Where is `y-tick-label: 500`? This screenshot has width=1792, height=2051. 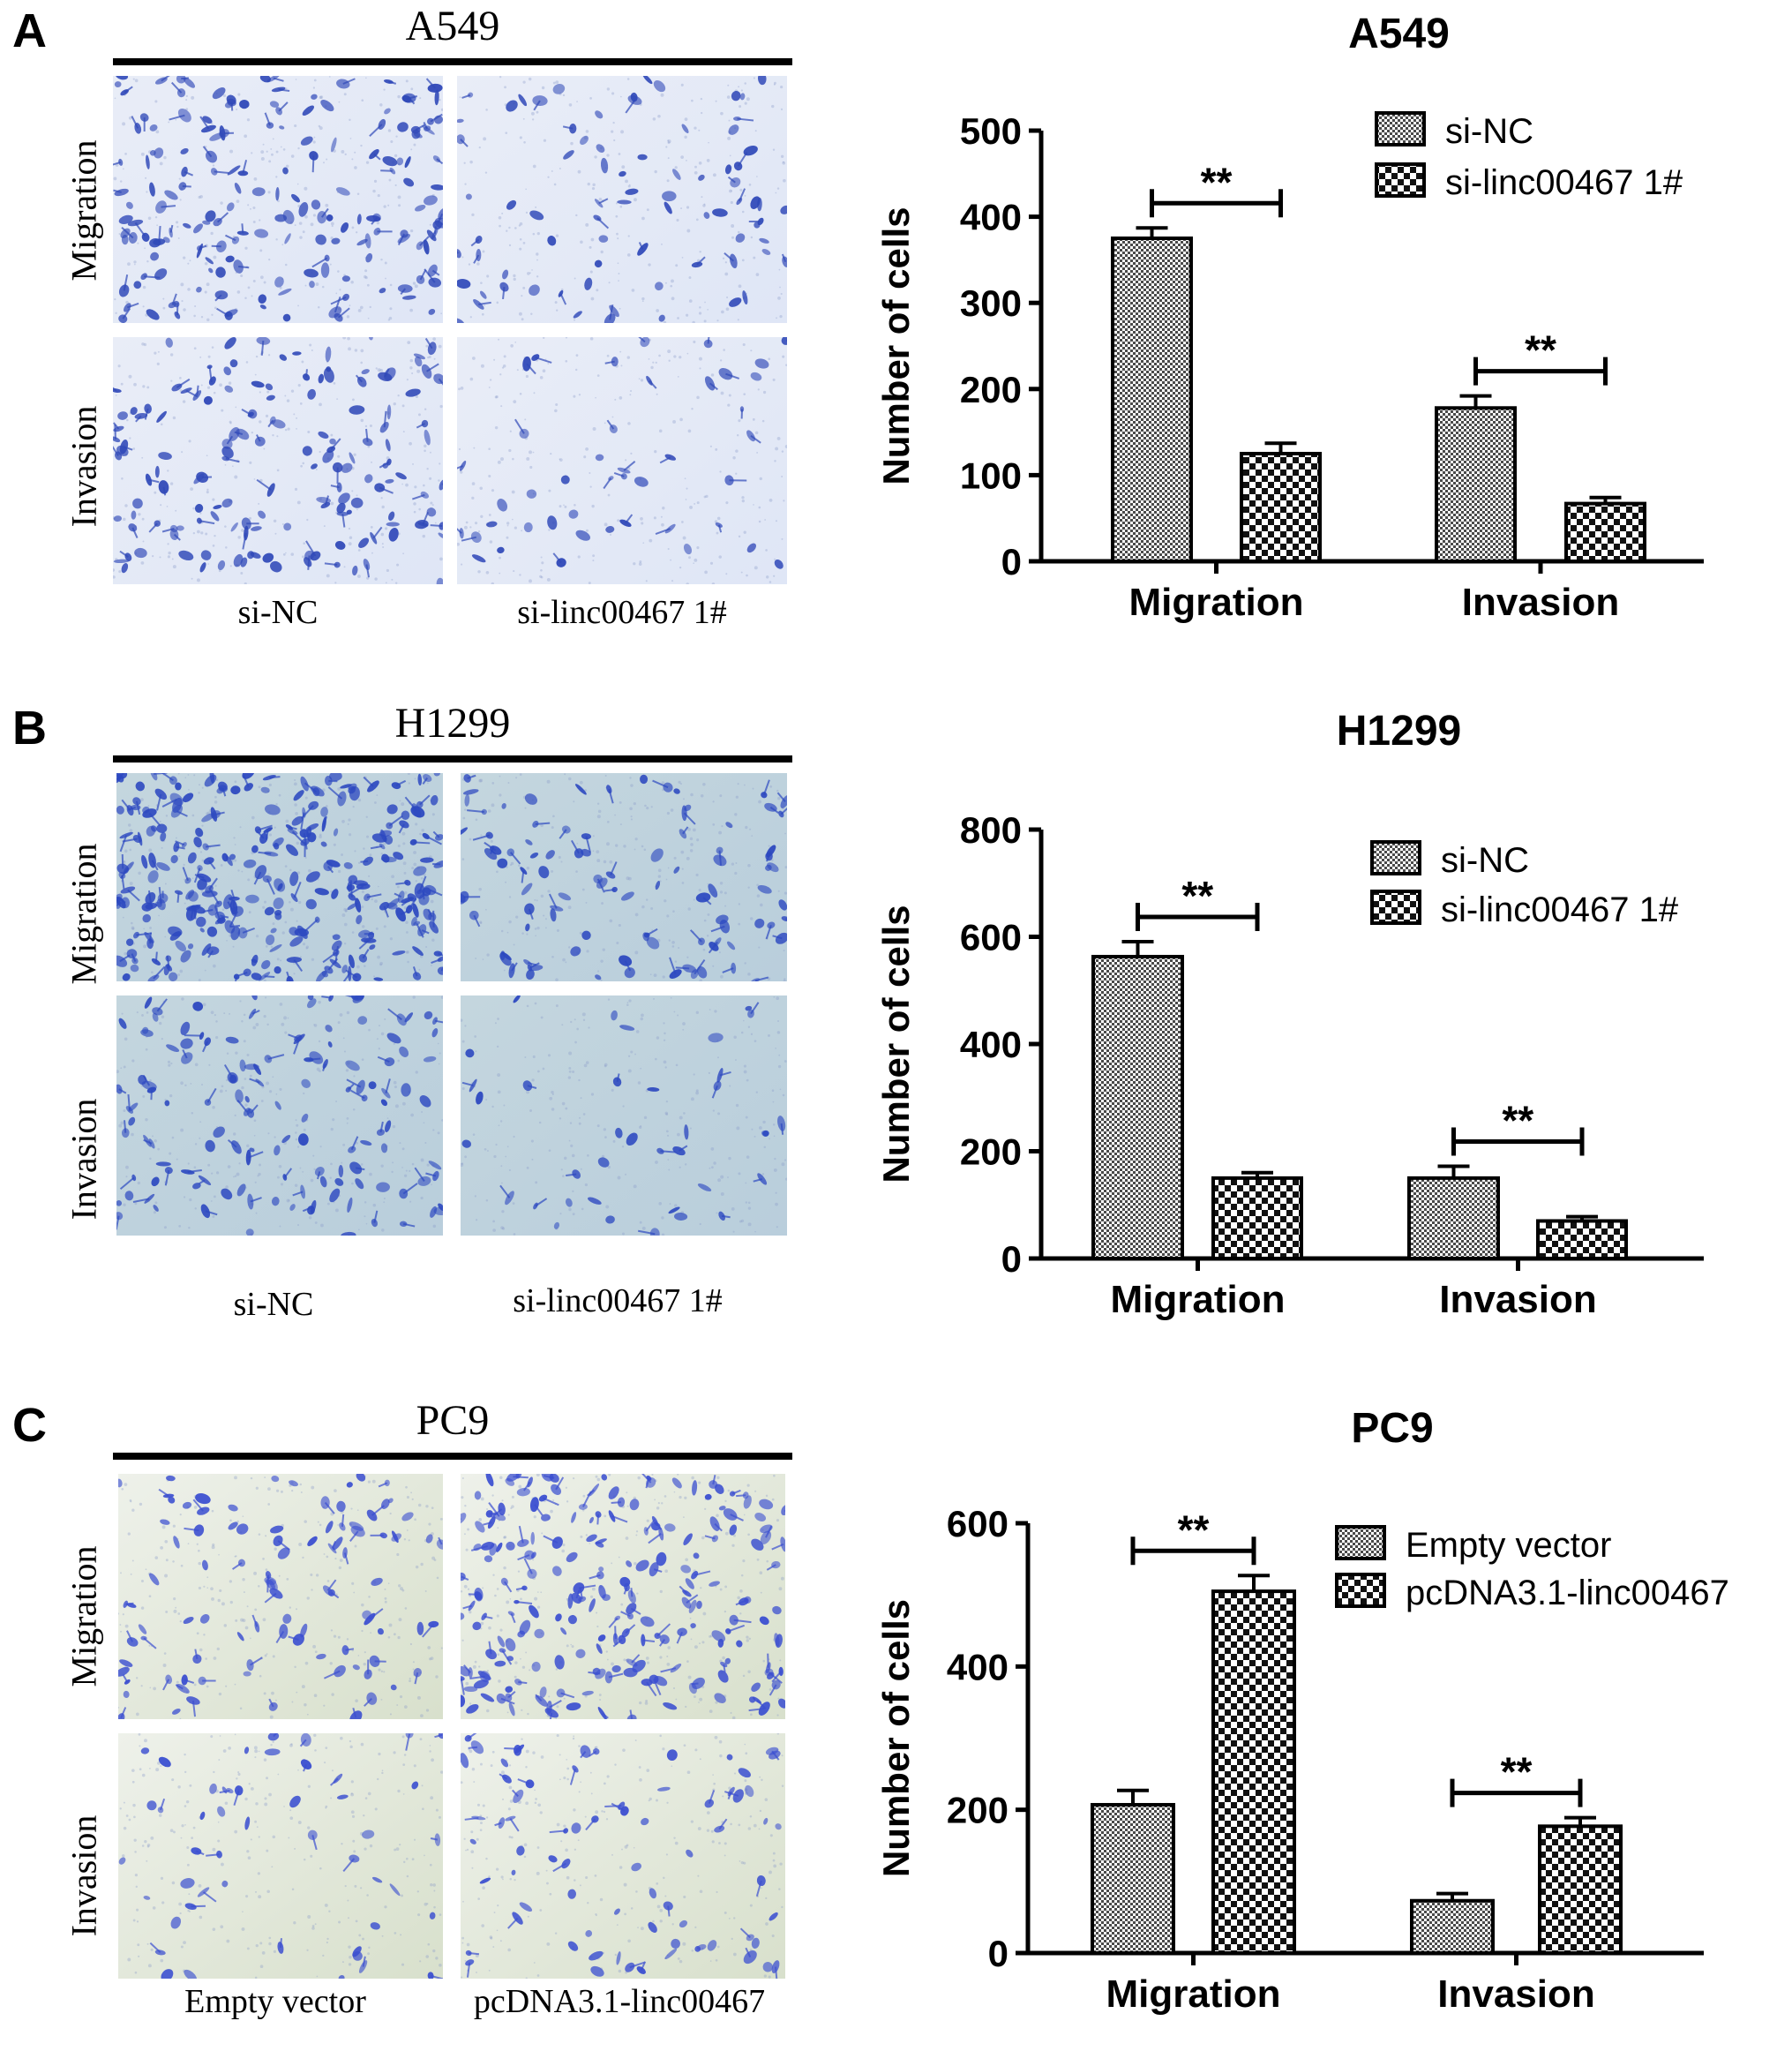
y-tick-label: 500 is located at coordinates (991, 131).